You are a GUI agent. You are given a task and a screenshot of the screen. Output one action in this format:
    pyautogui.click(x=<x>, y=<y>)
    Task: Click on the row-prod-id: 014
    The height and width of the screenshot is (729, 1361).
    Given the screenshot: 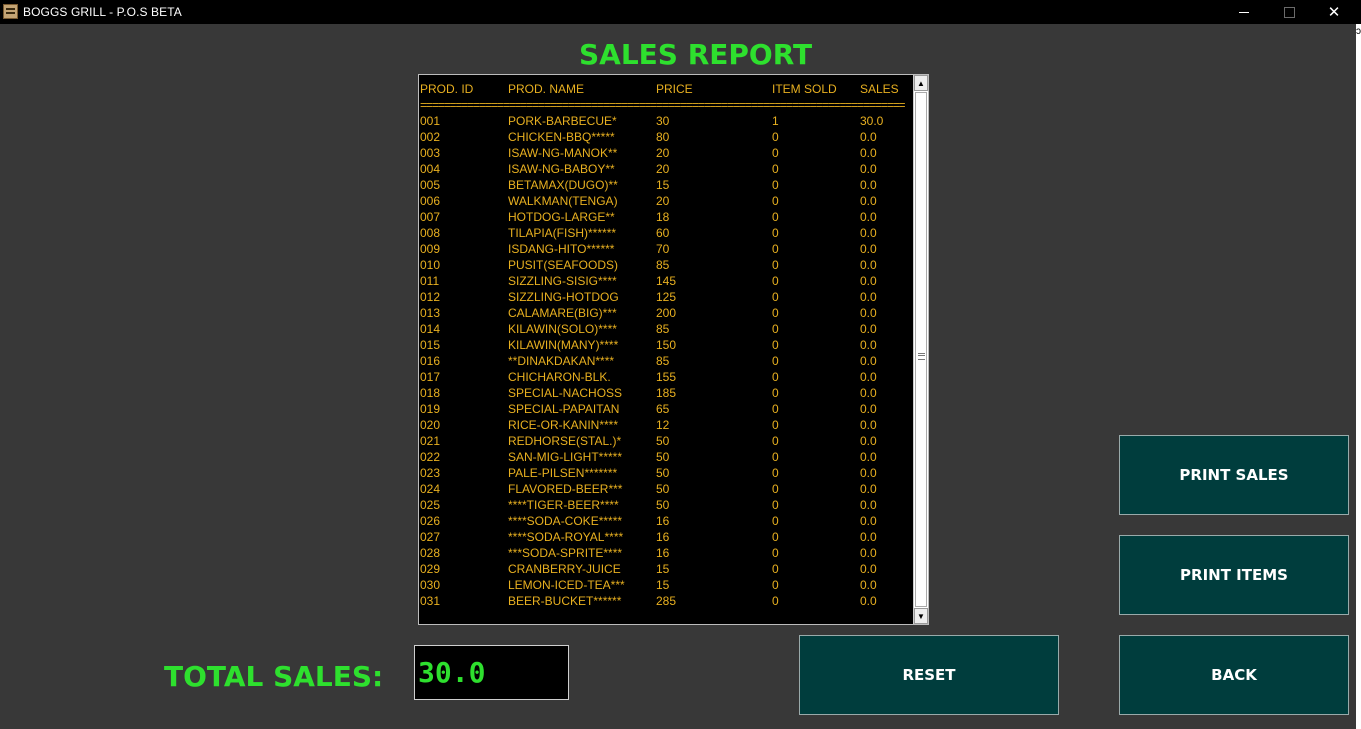 What is the action you would take?
    pyautogui.click(x=430, y=329)
    